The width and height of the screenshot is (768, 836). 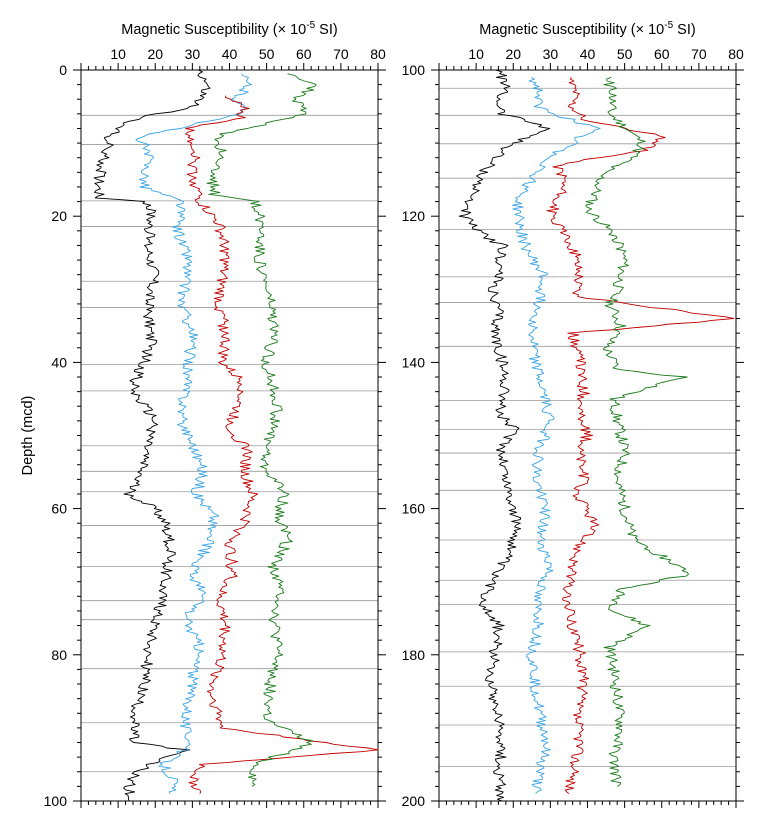 I want to click on y-tick-label: 80, so click(x=59, y=655).